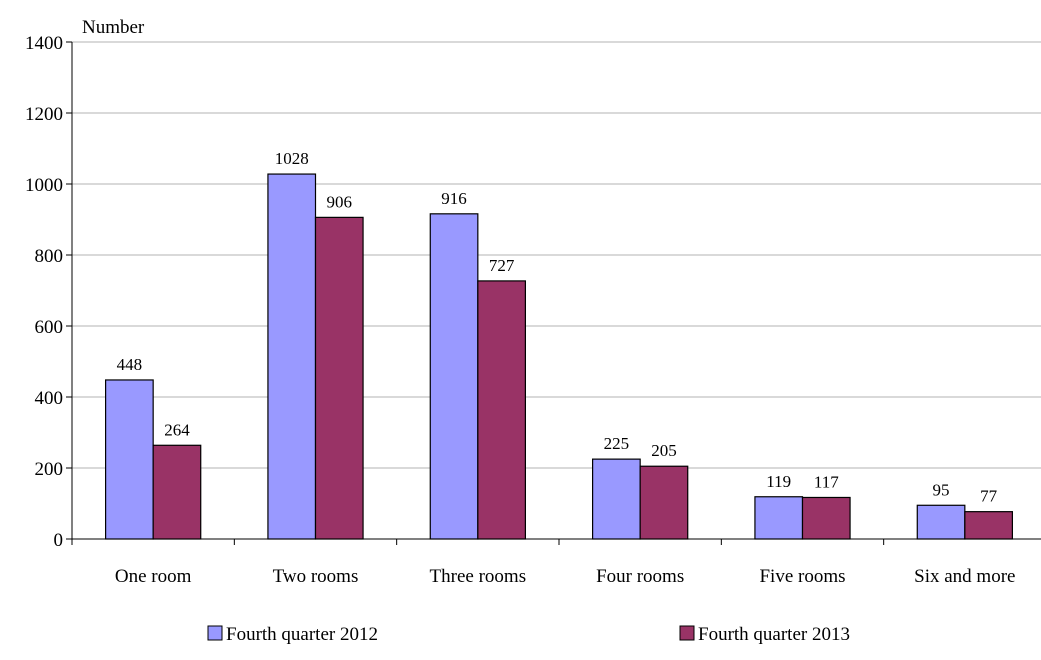  What do you see at coordinates (802, 576) in the screenshot?
I see `x-tick-label: Five rooms` at bounding box center [802, 576].